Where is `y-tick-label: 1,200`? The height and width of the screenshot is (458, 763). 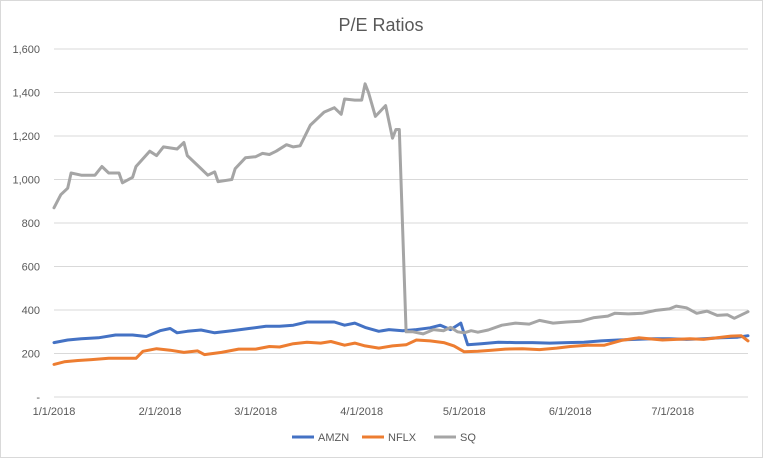 y-tick-label: 1,200 is located at coordinates (26, 137).